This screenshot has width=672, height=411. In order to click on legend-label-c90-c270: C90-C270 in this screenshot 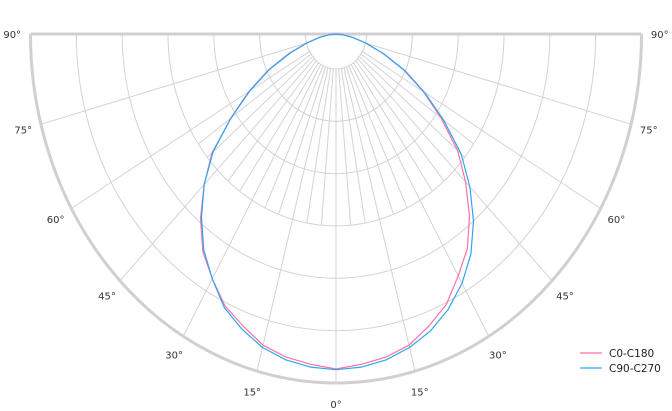, I will do `click(635, 369)`.